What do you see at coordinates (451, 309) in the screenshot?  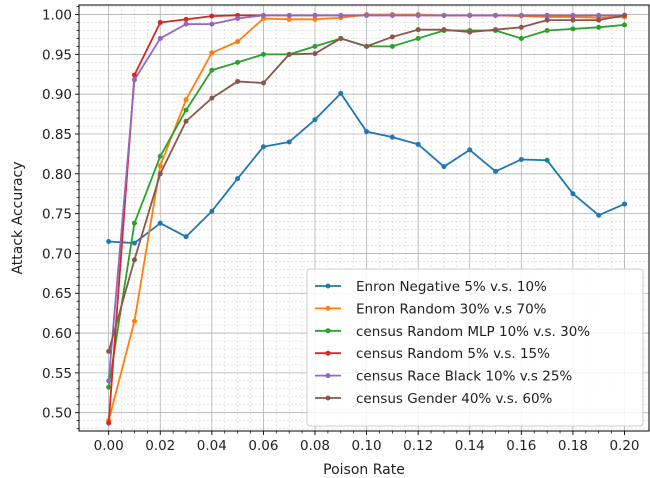 I see `legend-label: Enron Random 30% v.s 70%` at bounding box center [451, 309].